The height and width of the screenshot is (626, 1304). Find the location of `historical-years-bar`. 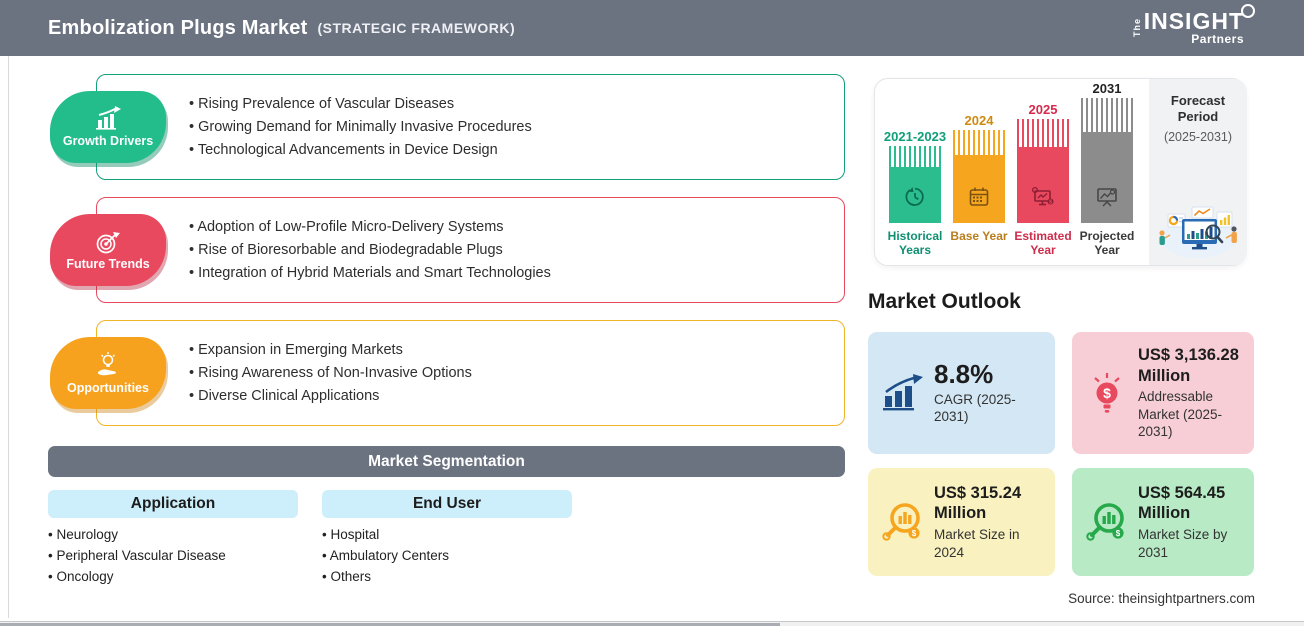

historical-years-bar is located at coordinates (915, 184).